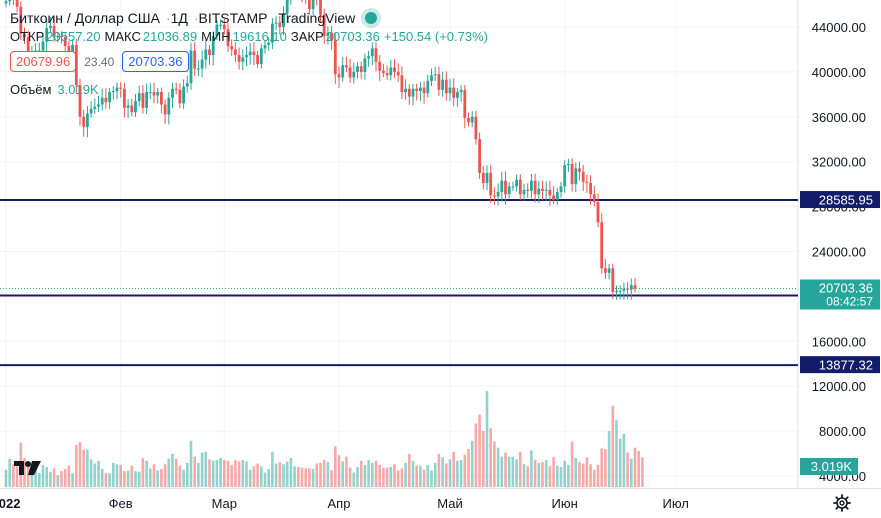 This screenshot has width=881, height=518. Describe the element at coordinates (31, 89) in the screenshot. I see `volume-label: Объём` at that location.